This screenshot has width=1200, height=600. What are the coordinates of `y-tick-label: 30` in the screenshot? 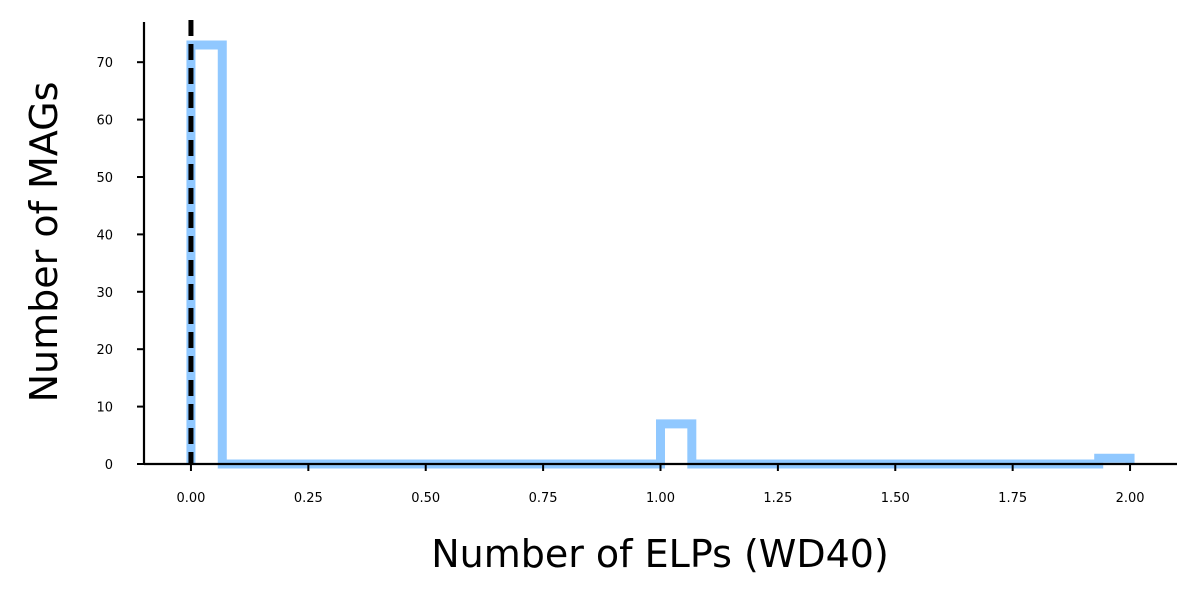 It's located at (104, 293).